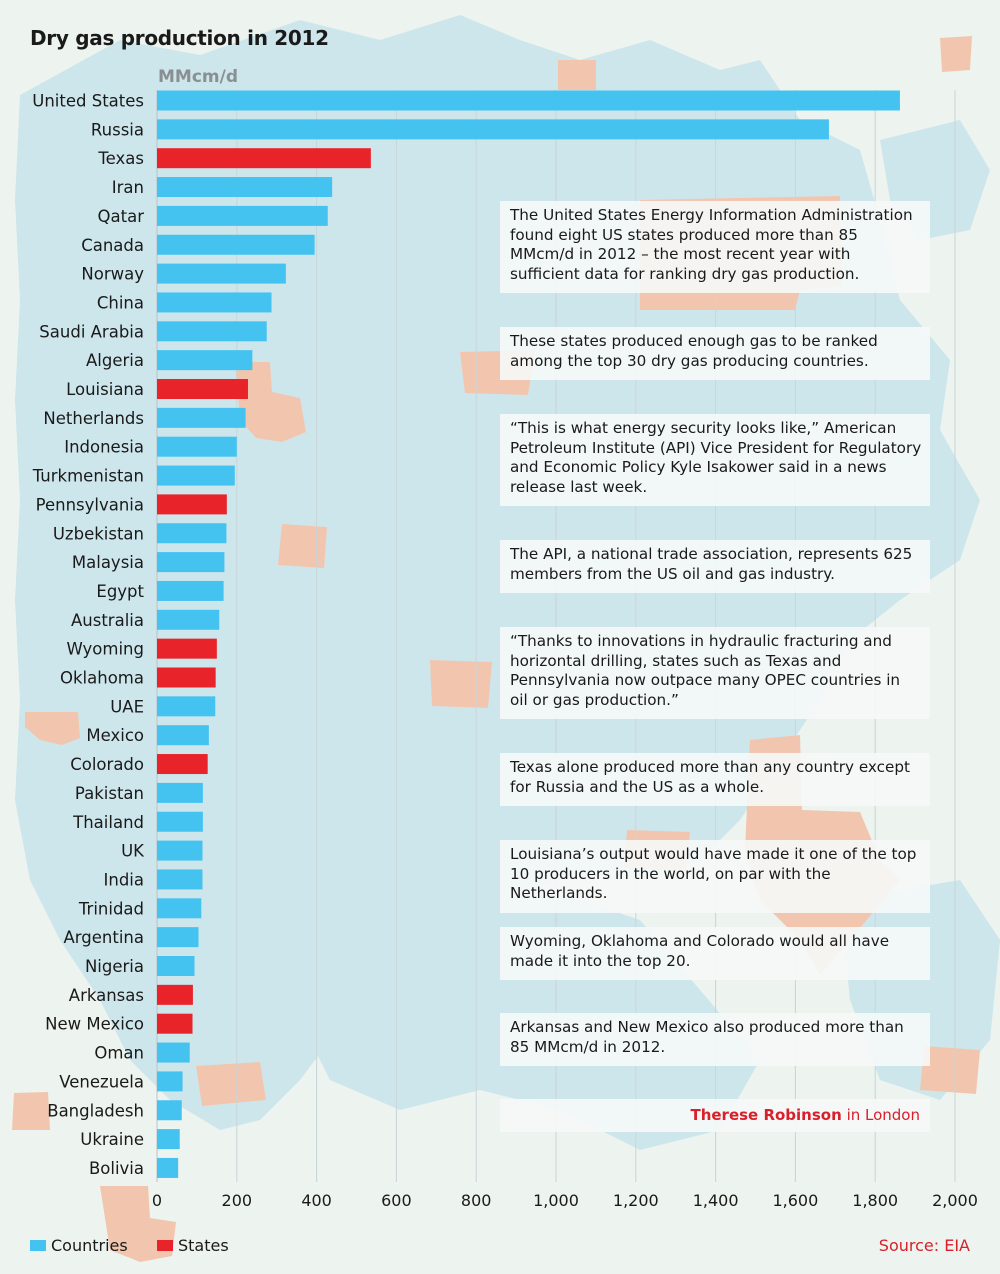 The height and width of the screenshot is (1274, 1000). I want to click on category-label: Argentina, so click(104, 937).